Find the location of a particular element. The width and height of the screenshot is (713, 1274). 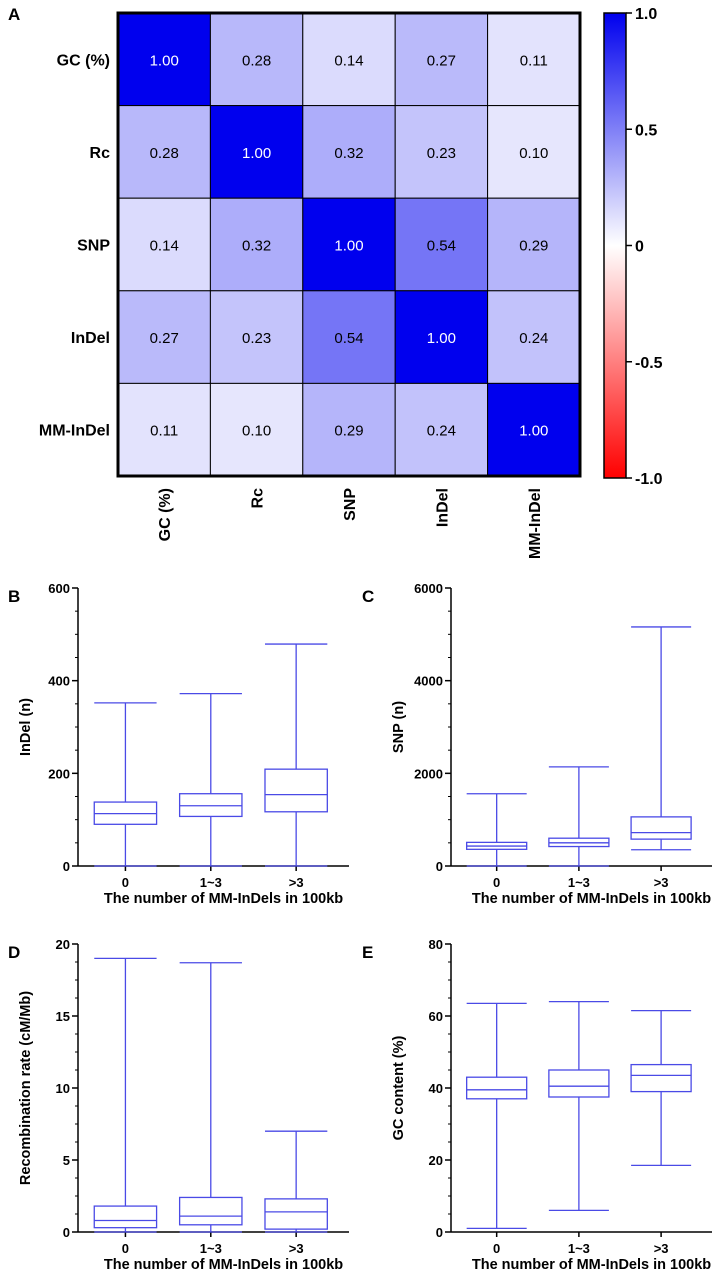

y-tick-label: 40 is located at coordinates (436, 1088).